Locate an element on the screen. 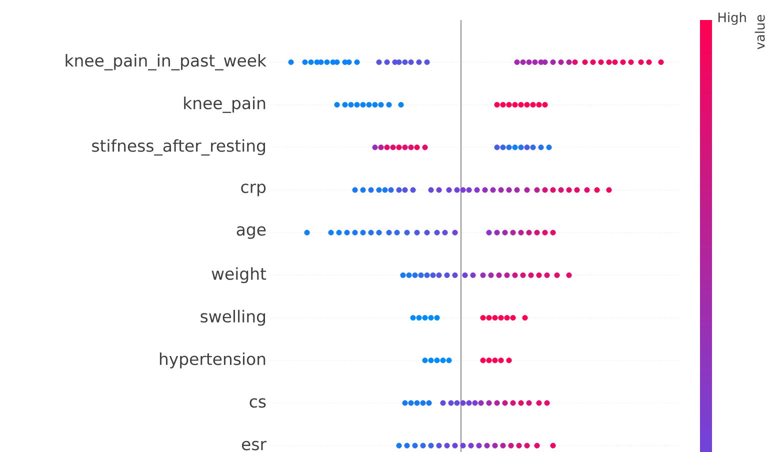 The image size is (766, 452). y-tick-label: weight is located at coordinates (239, 275).